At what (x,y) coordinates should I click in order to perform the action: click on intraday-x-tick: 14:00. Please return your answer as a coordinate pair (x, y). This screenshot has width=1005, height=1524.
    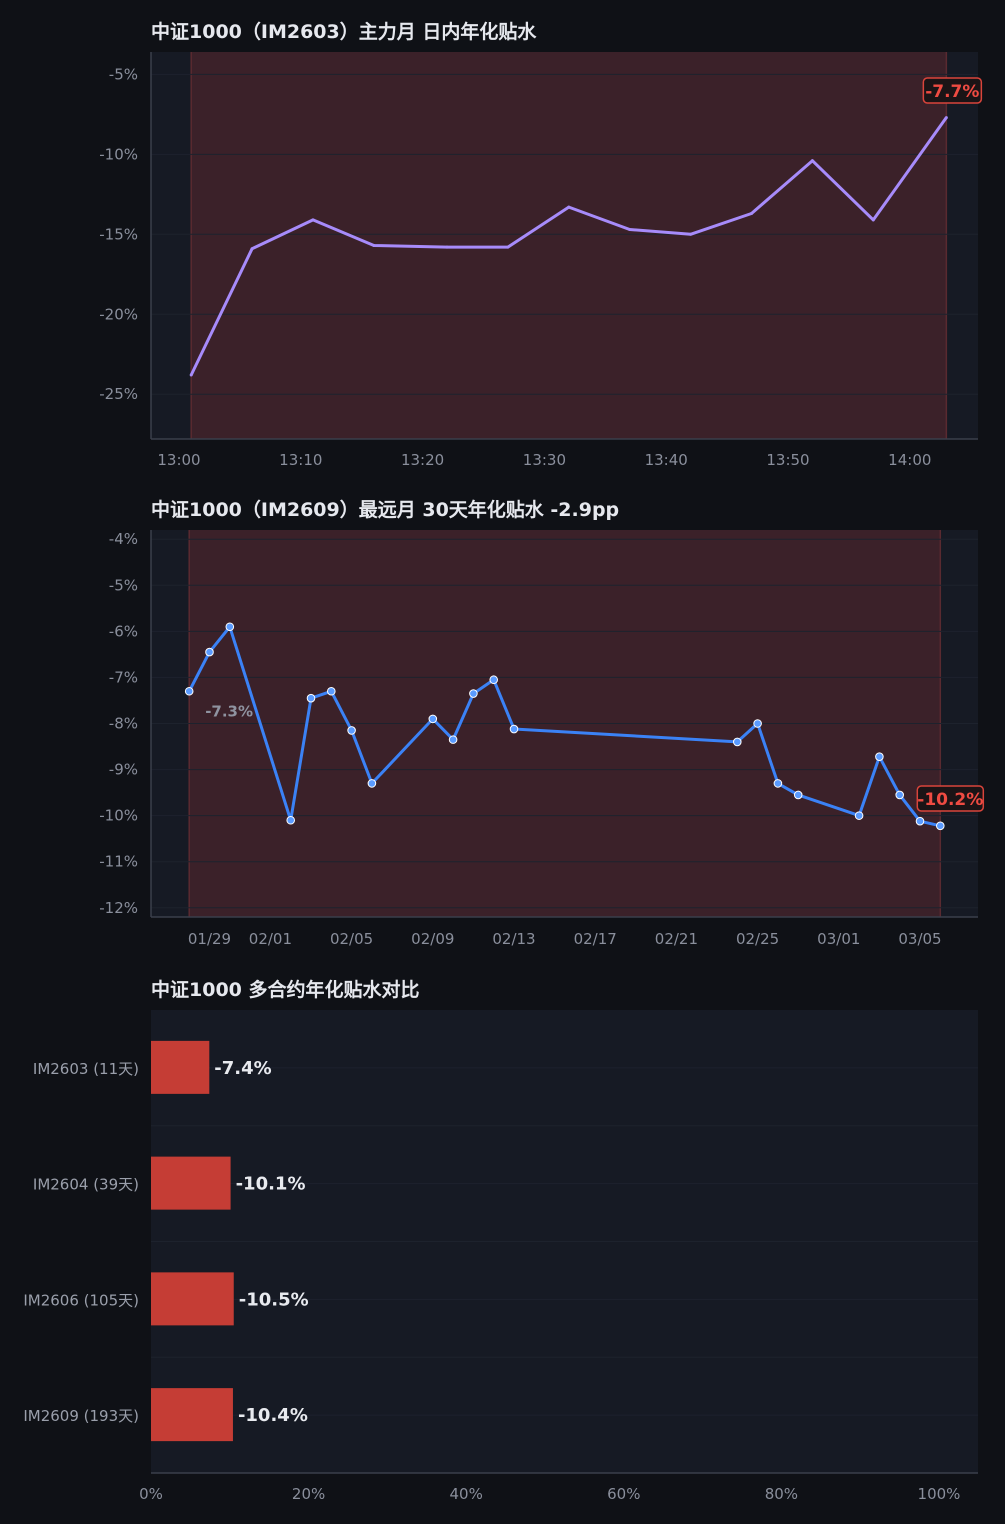
    Looking at the image, I should click on (909, 460).